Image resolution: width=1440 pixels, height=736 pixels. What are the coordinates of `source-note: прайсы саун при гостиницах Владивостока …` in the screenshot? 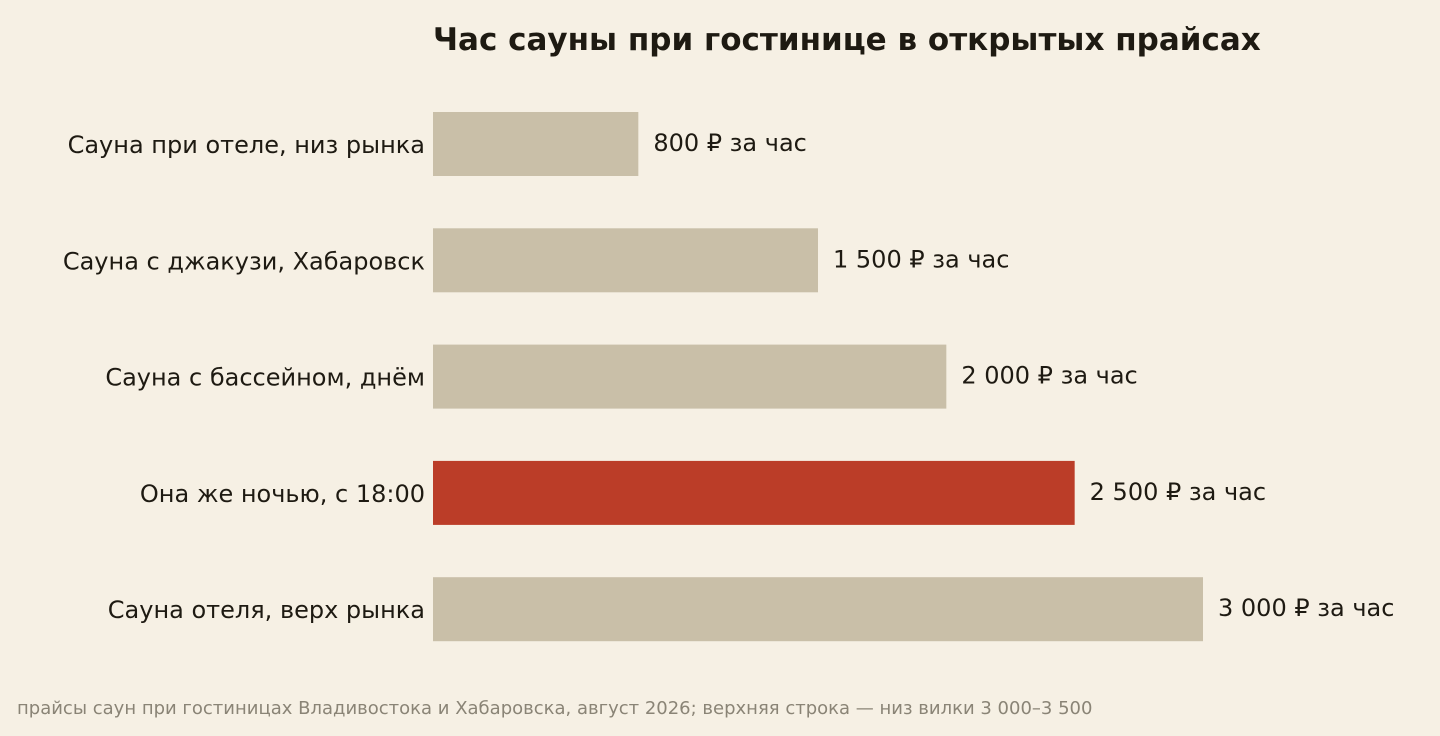 It's located at (554, 708).